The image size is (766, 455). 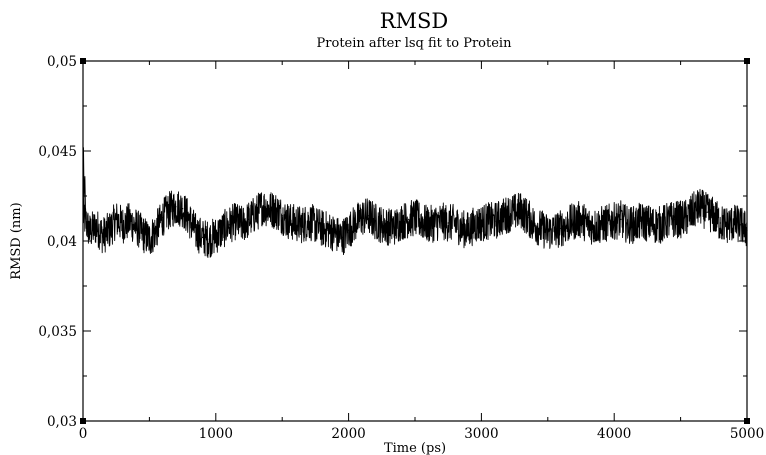 I want to click on chart-subtitle: Protein after lsq fit to Protein, so click(x=415, y=43).